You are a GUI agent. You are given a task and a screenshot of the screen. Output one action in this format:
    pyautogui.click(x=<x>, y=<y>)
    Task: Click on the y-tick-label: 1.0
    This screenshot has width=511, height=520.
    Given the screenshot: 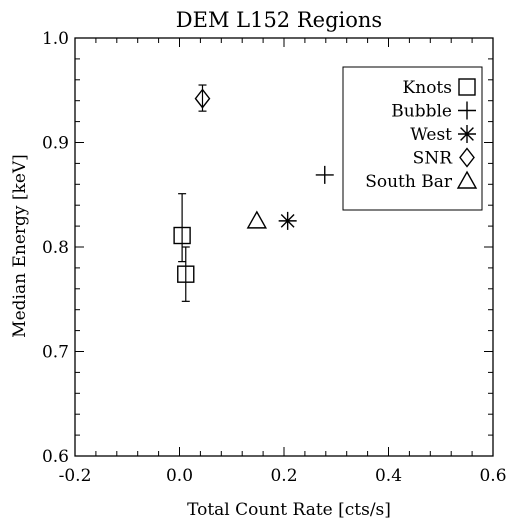 What is the action you would take?
    pyautogui.click(x=55, y=39)
    